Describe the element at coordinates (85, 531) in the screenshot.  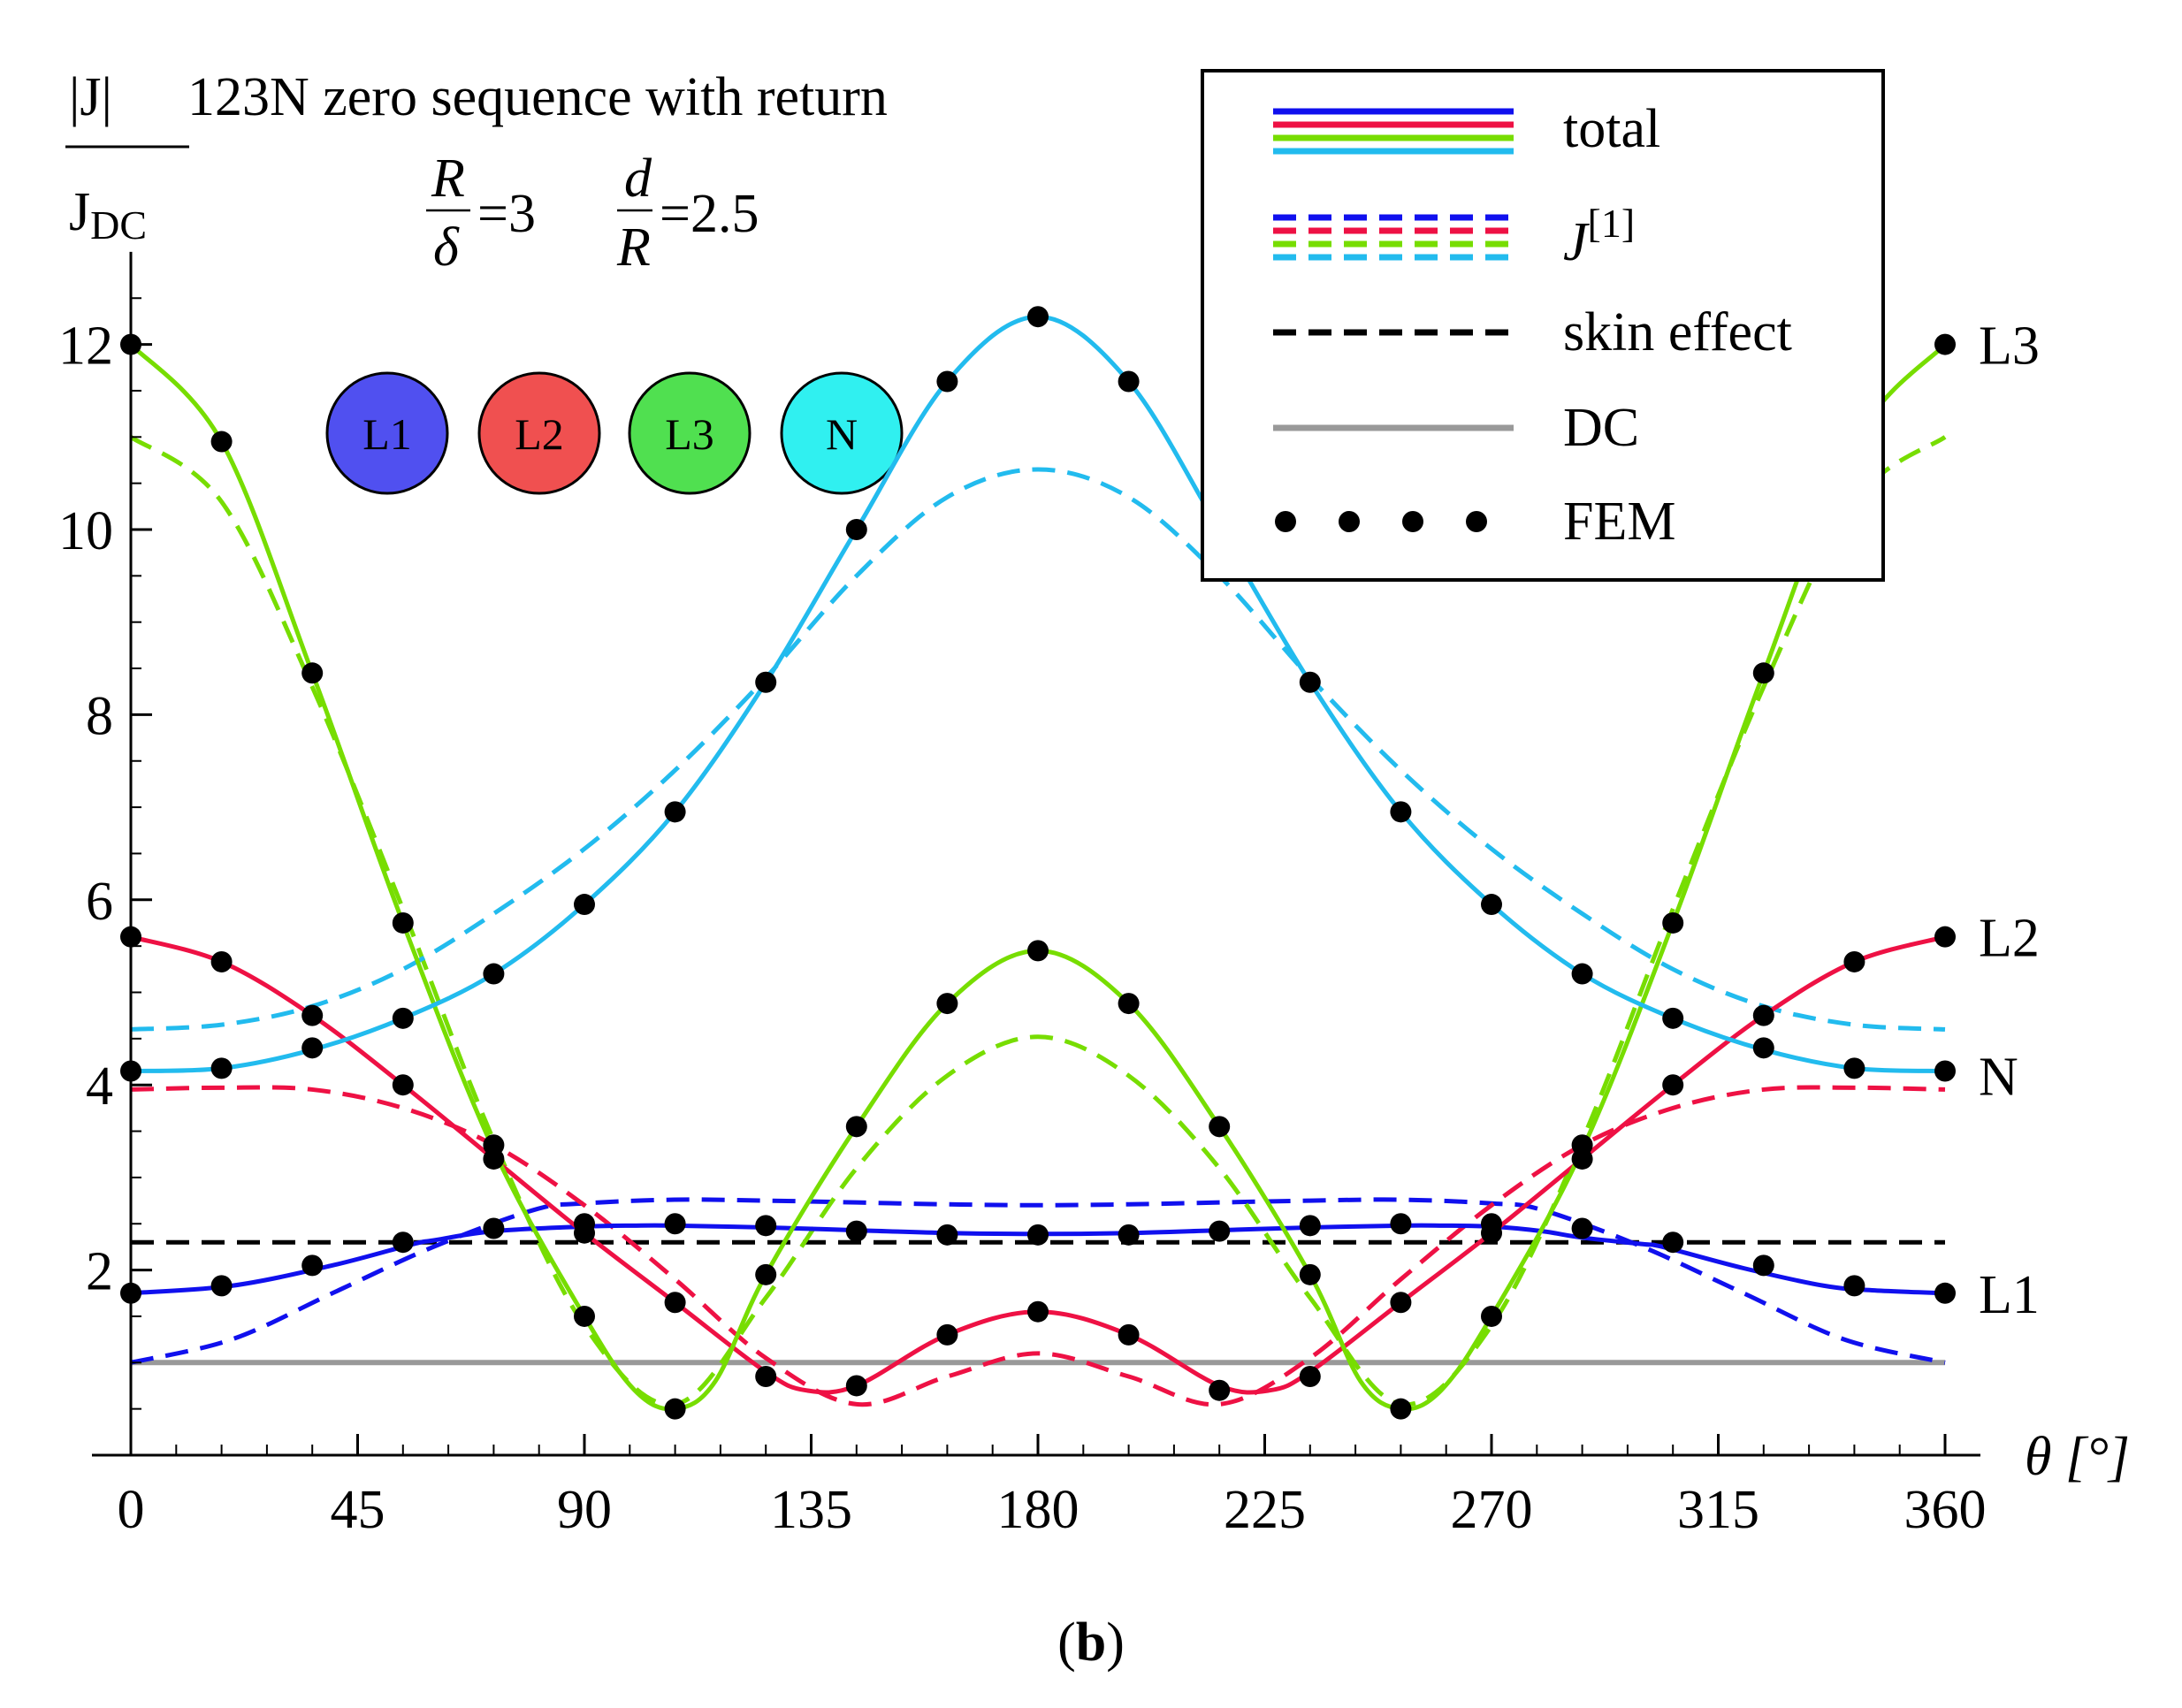
I see `y-tick-label: 10` at that location.